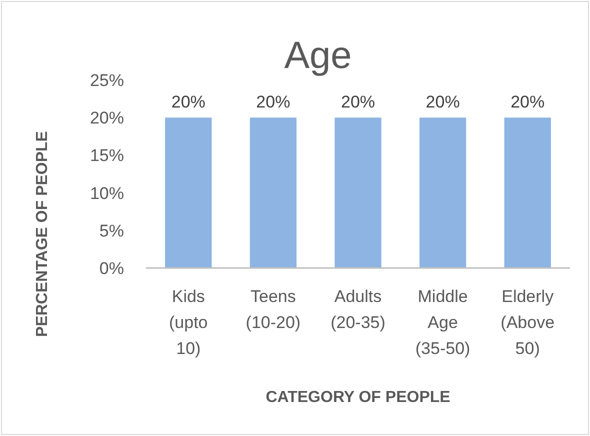  I want to click on x-axis-title: CATEGORY OF PEOPLE, so click(358, 397).